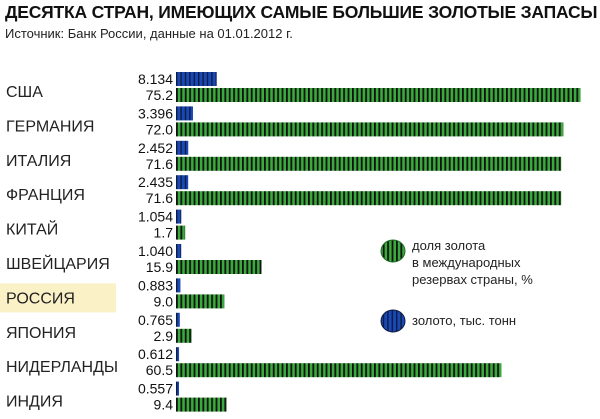 The width and height of the screenshot is (600, 419). Describe the element at coordinates (155, 182) in the screenshot. I see `gold-value-label: 2.435` at that location.